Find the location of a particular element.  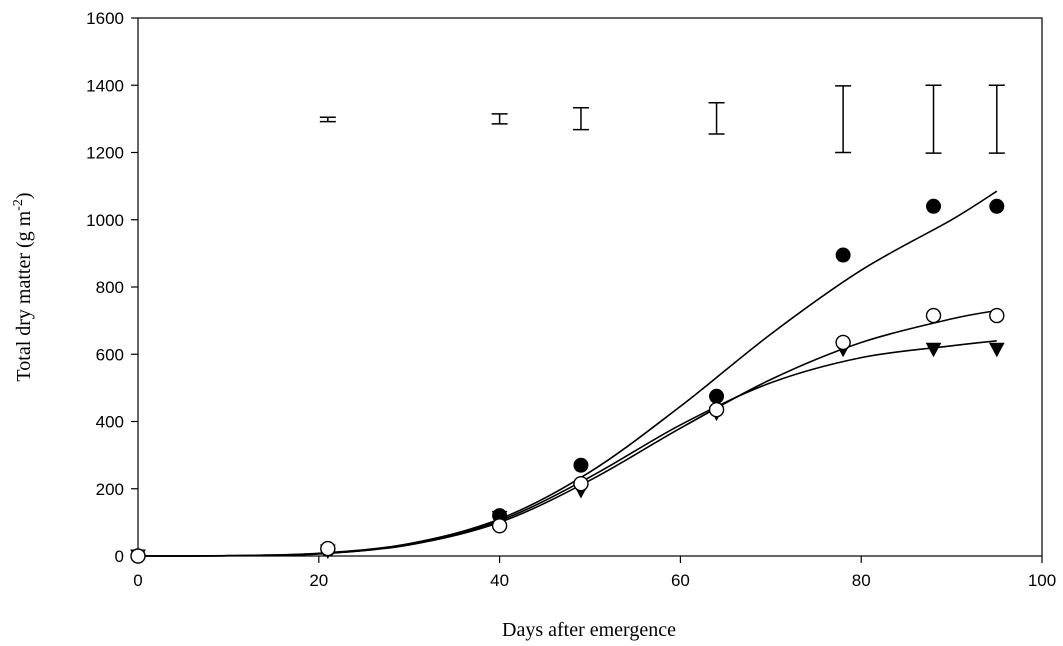

x-tick-label: 40 is located at coordinates (499, 580).